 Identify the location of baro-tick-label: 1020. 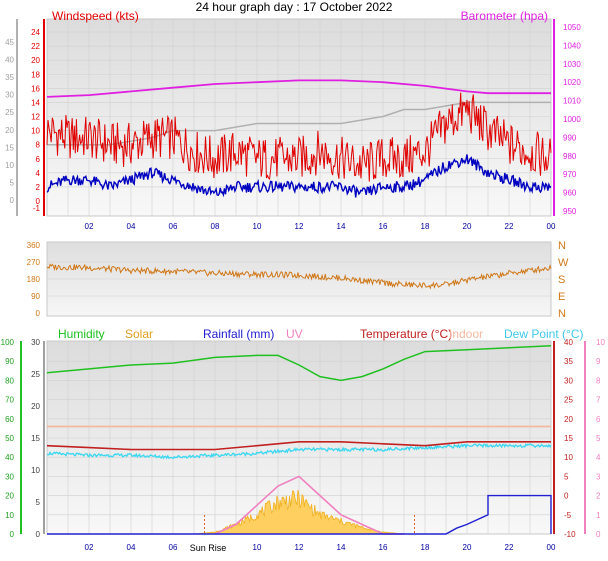
(572, 82).